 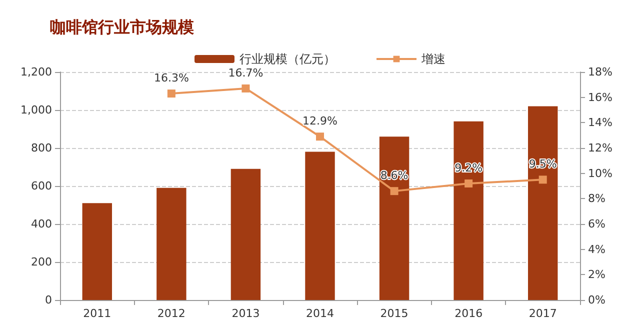 What do you see at coordinates (288, 59) in the screenshot?
I see `legend-label: 行业规模（亿元）` at bounding box center [288, 59].